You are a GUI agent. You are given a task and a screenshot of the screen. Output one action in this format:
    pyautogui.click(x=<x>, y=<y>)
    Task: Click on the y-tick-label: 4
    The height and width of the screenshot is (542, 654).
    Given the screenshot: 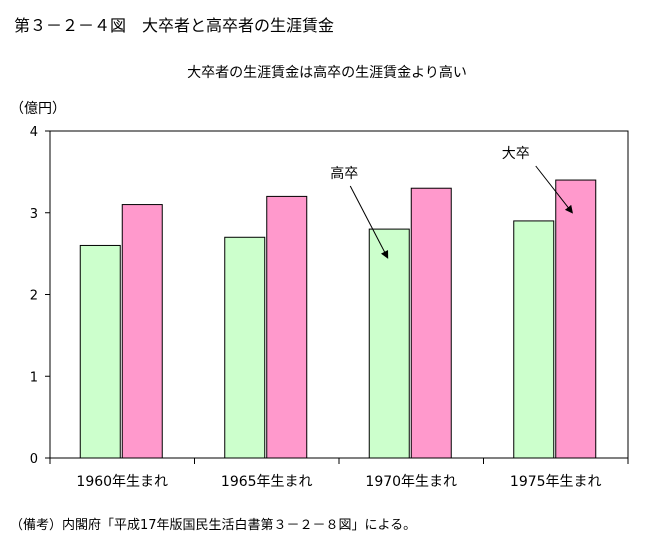 What is the action you would take?
    pyautogui.click(x=34, y=132)
    